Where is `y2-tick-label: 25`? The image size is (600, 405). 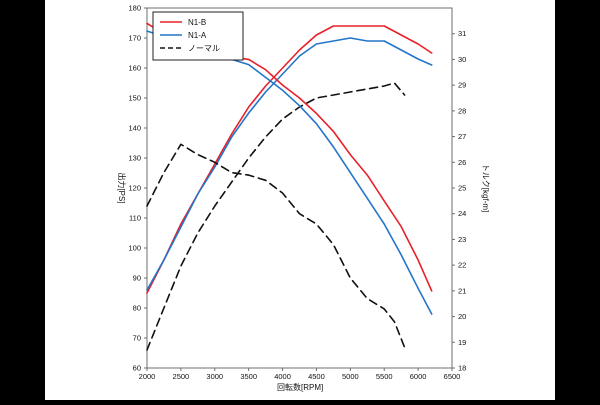 y2-tick-label: 25 is located at coordinates (462, 188).